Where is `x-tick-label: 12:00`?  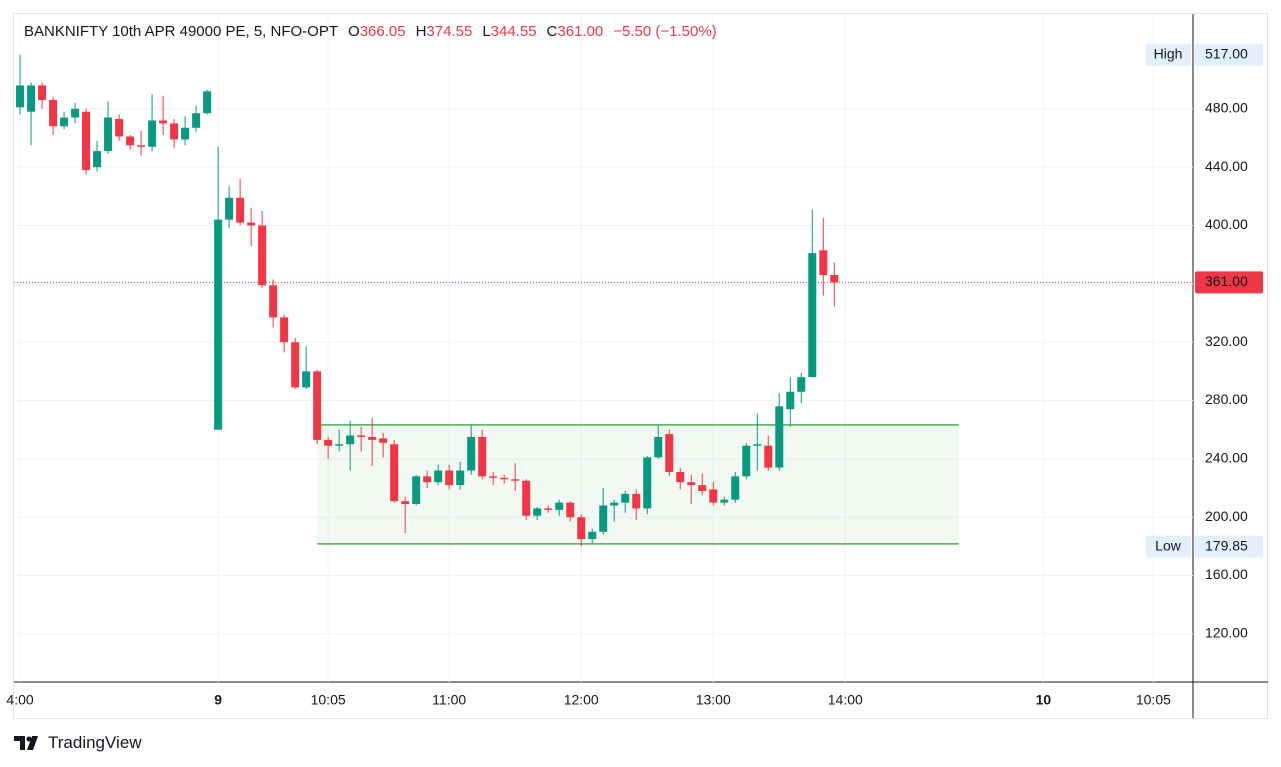 x-tick-label: 12:00 is located at coordinates (581, 700).